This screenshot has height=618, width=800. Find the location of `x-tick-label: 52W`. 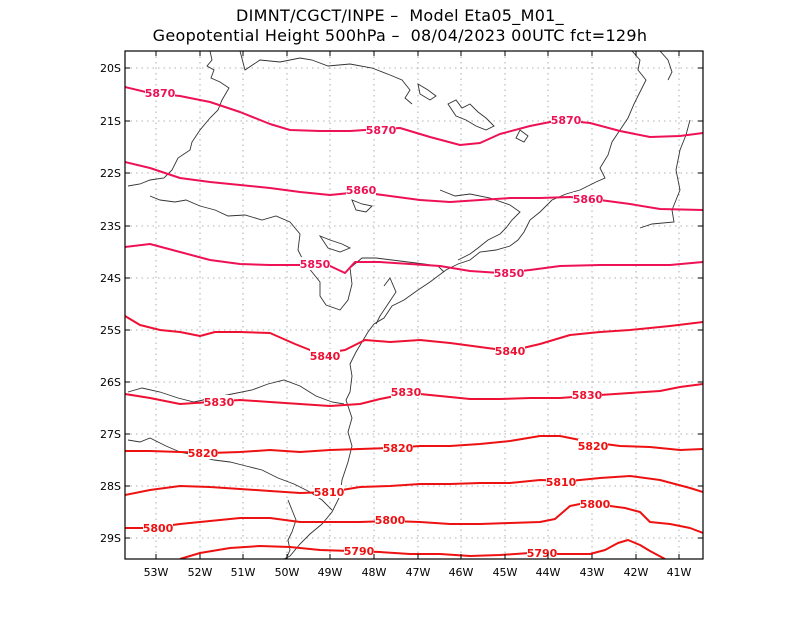

x-tick-label: 52W is located at coordinates (200, 572).